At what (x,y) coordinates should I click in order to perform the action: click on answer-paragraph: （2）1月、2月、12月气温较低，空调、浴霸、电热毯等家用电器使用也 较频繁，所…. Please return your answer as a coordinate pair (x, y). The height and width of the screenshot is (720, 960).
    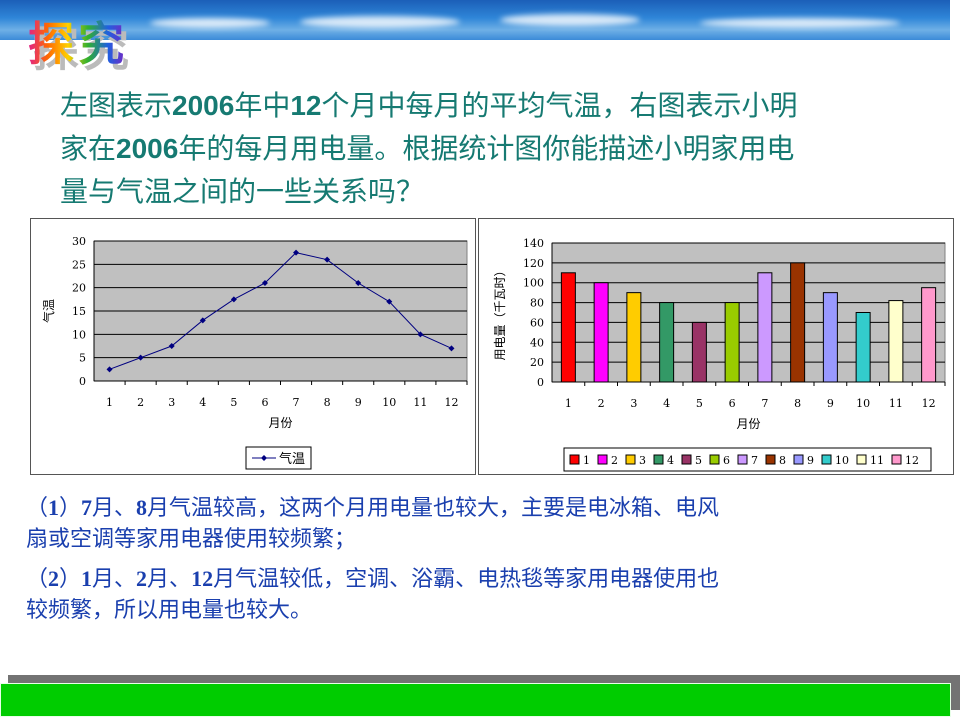
    Looking at the image, I should click on (476, 594).